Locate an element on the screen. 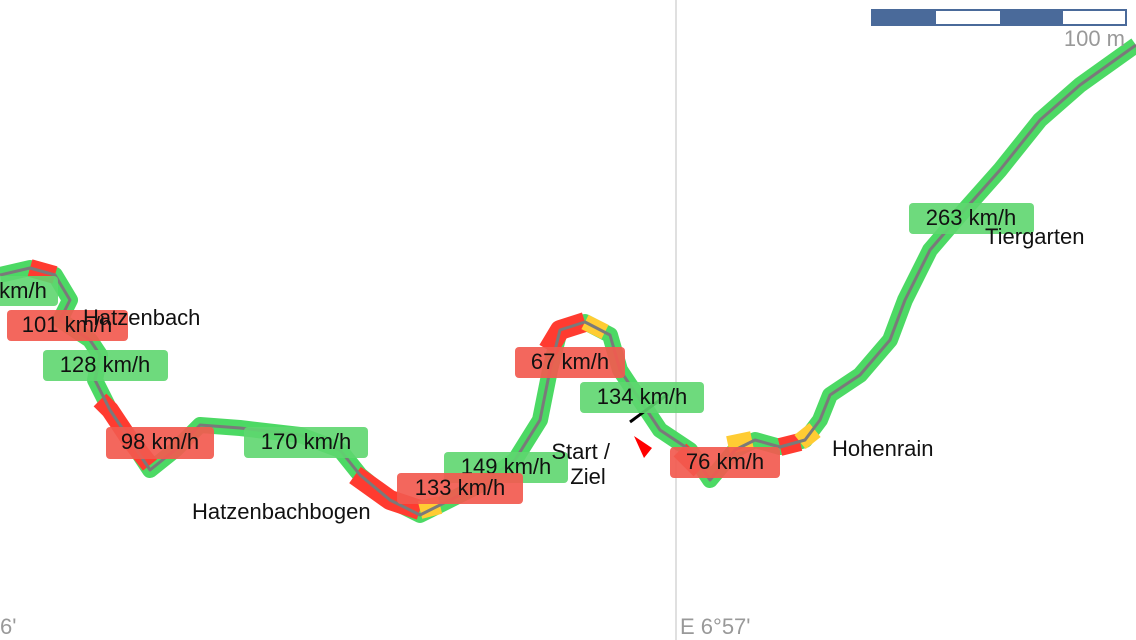 The width and height of the screenshot is (1136, 640). speed-label: 101 km/h is located at coordinates (67, 324).